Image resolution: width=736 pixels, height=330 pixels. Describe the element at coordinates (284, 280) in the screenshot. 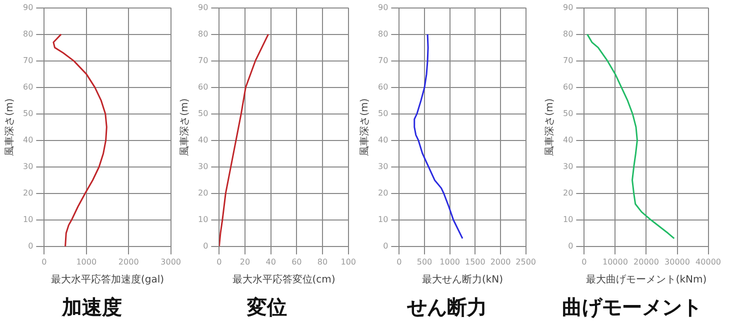

I see `x-axis-title: 最大水平応答変位(cm)` at that location.